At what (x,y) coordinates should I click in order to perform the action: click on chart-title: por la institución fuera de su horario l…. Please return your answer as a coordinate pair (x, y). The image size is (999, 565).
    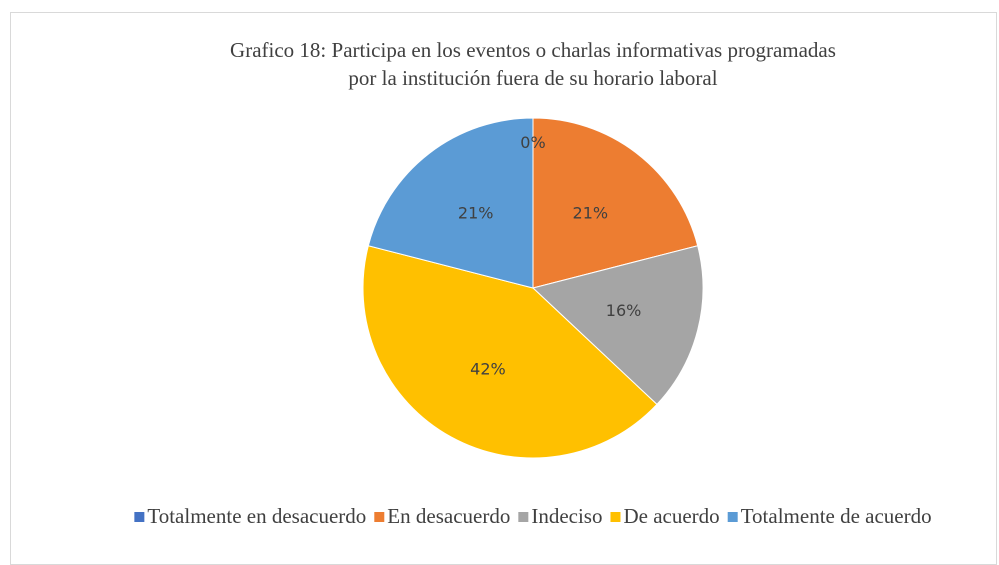
    Looking at the image, I should click on (532, 78).